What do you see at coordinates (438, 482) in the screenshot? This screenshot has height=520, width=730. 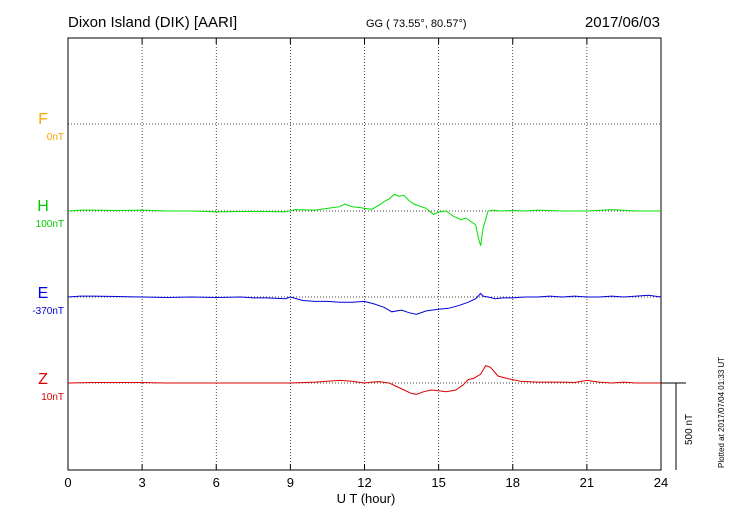 I see `x-tick-label: 15` at bounding box center [438, 482].